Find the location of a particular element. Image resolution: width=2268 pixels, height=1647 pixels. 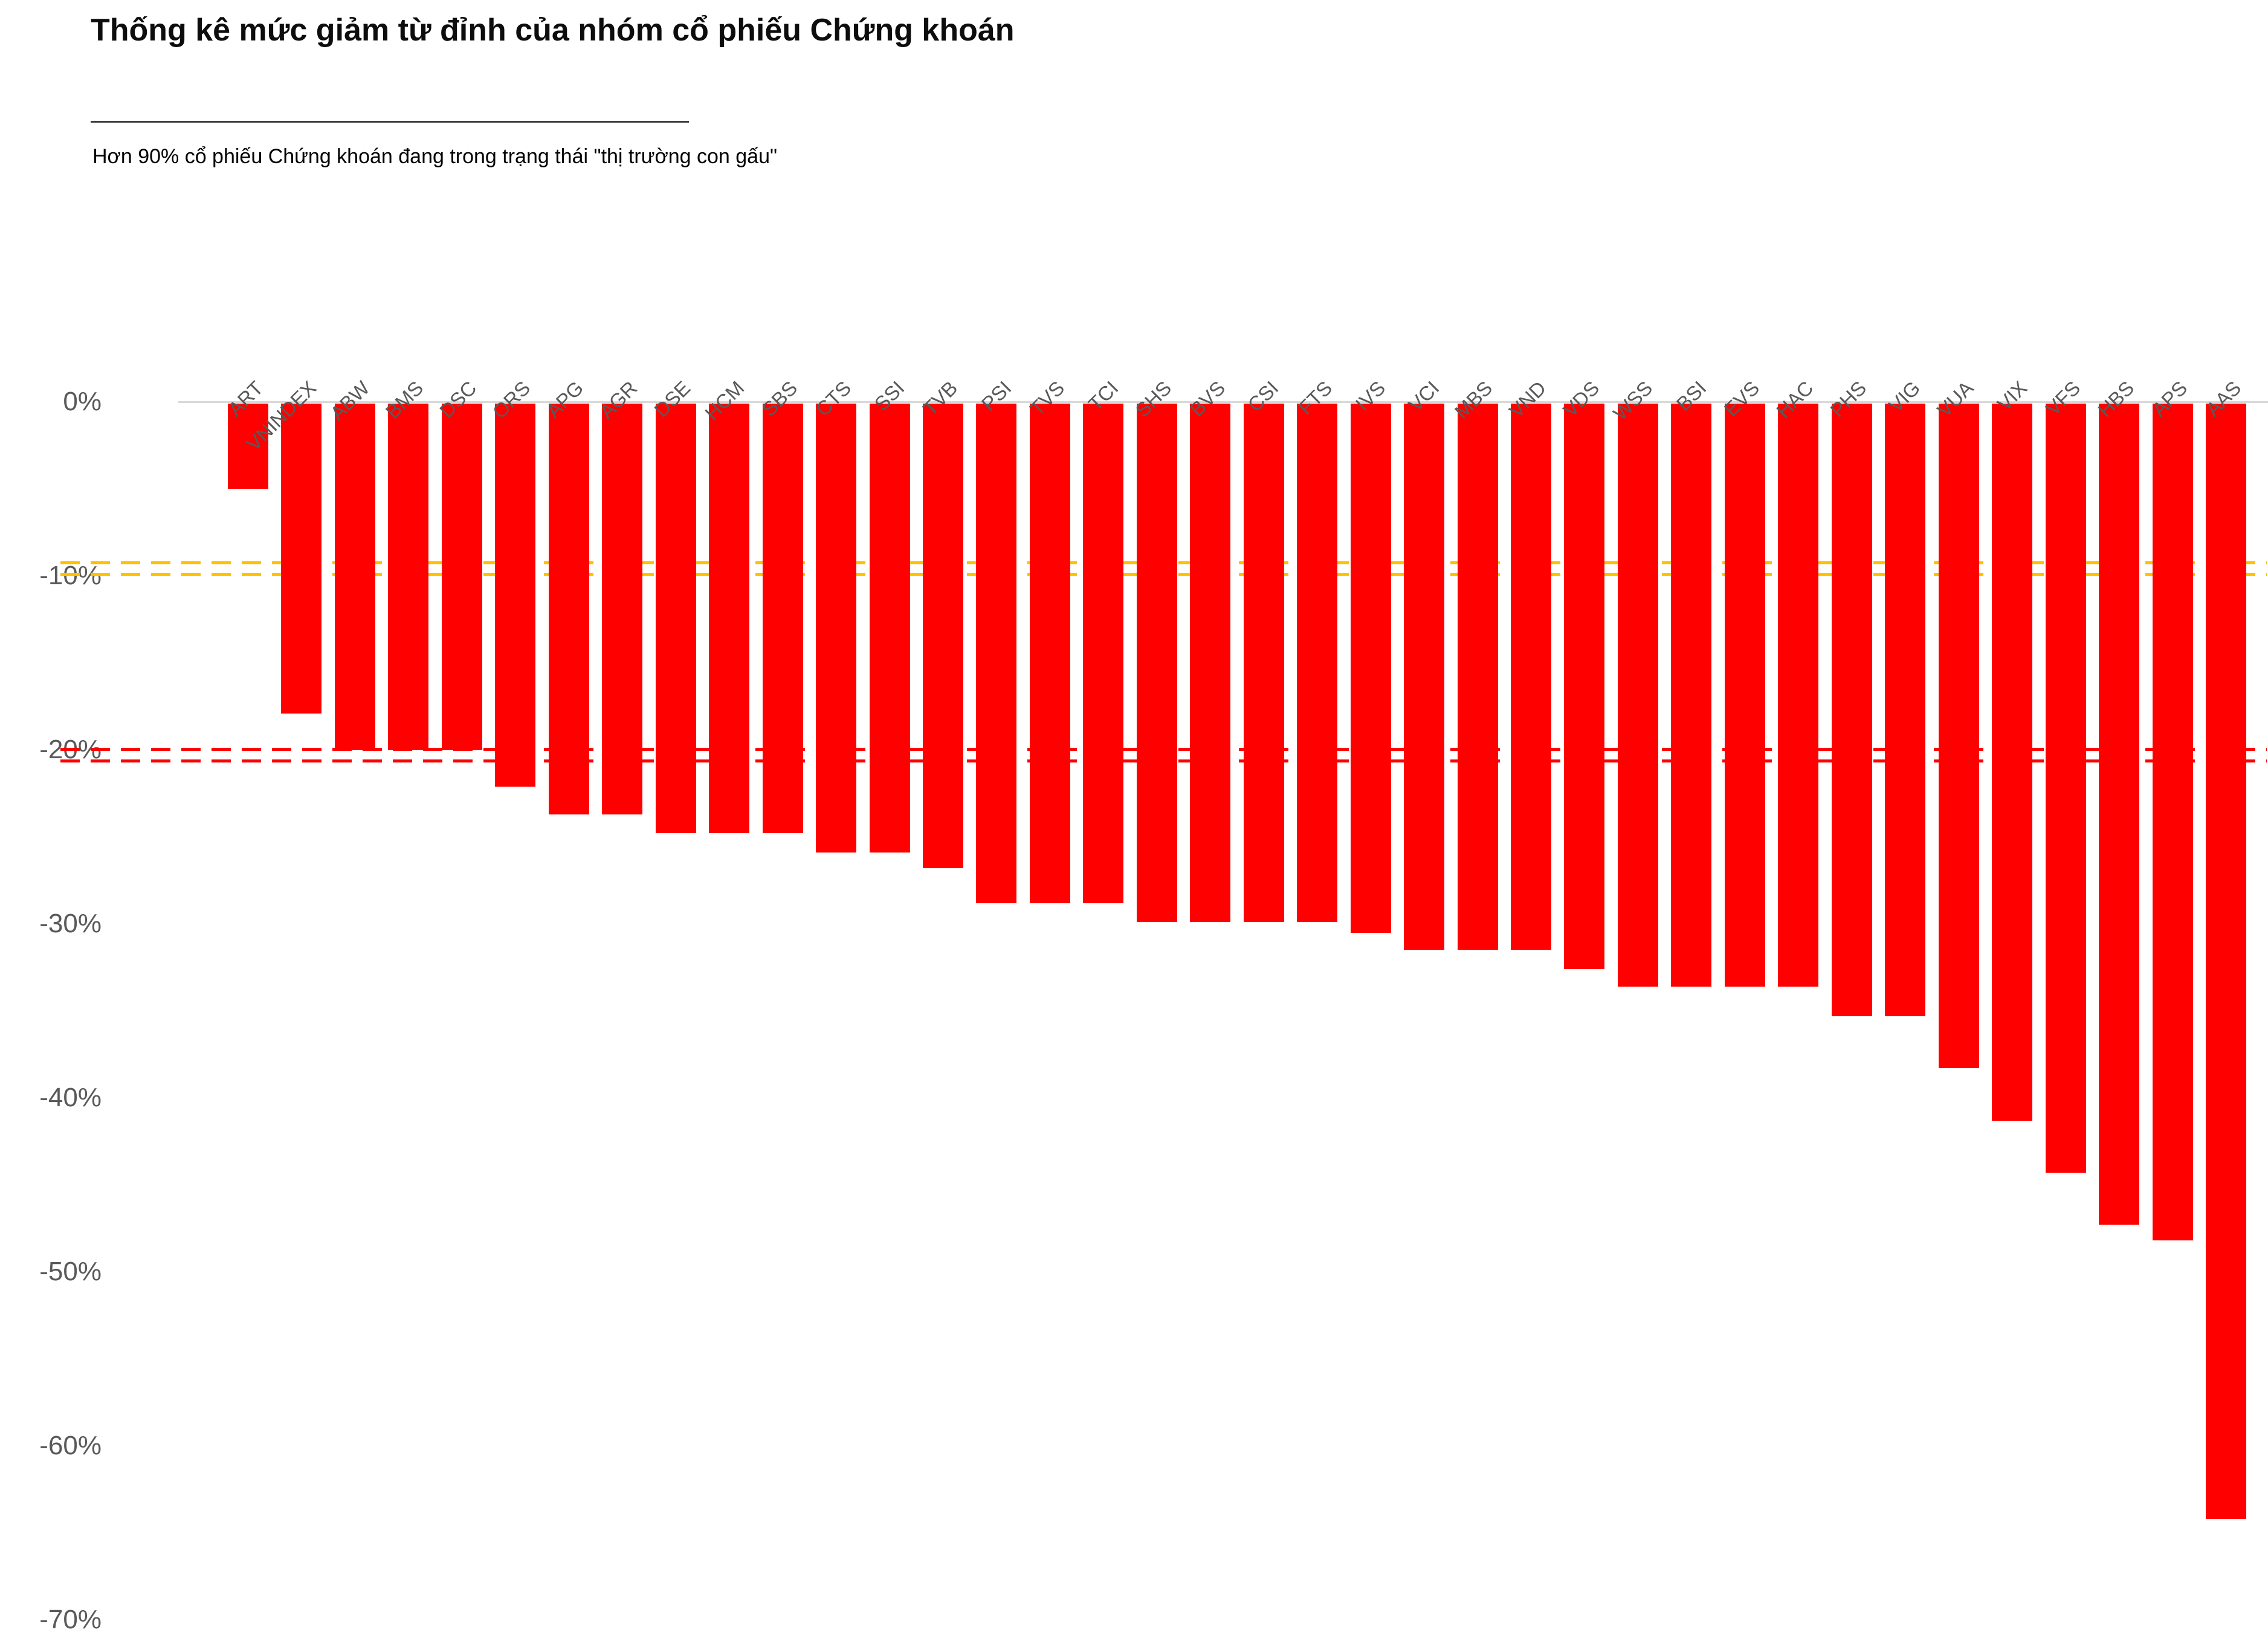

y-tick--60: -60% is located at coordinates (70, 1446).